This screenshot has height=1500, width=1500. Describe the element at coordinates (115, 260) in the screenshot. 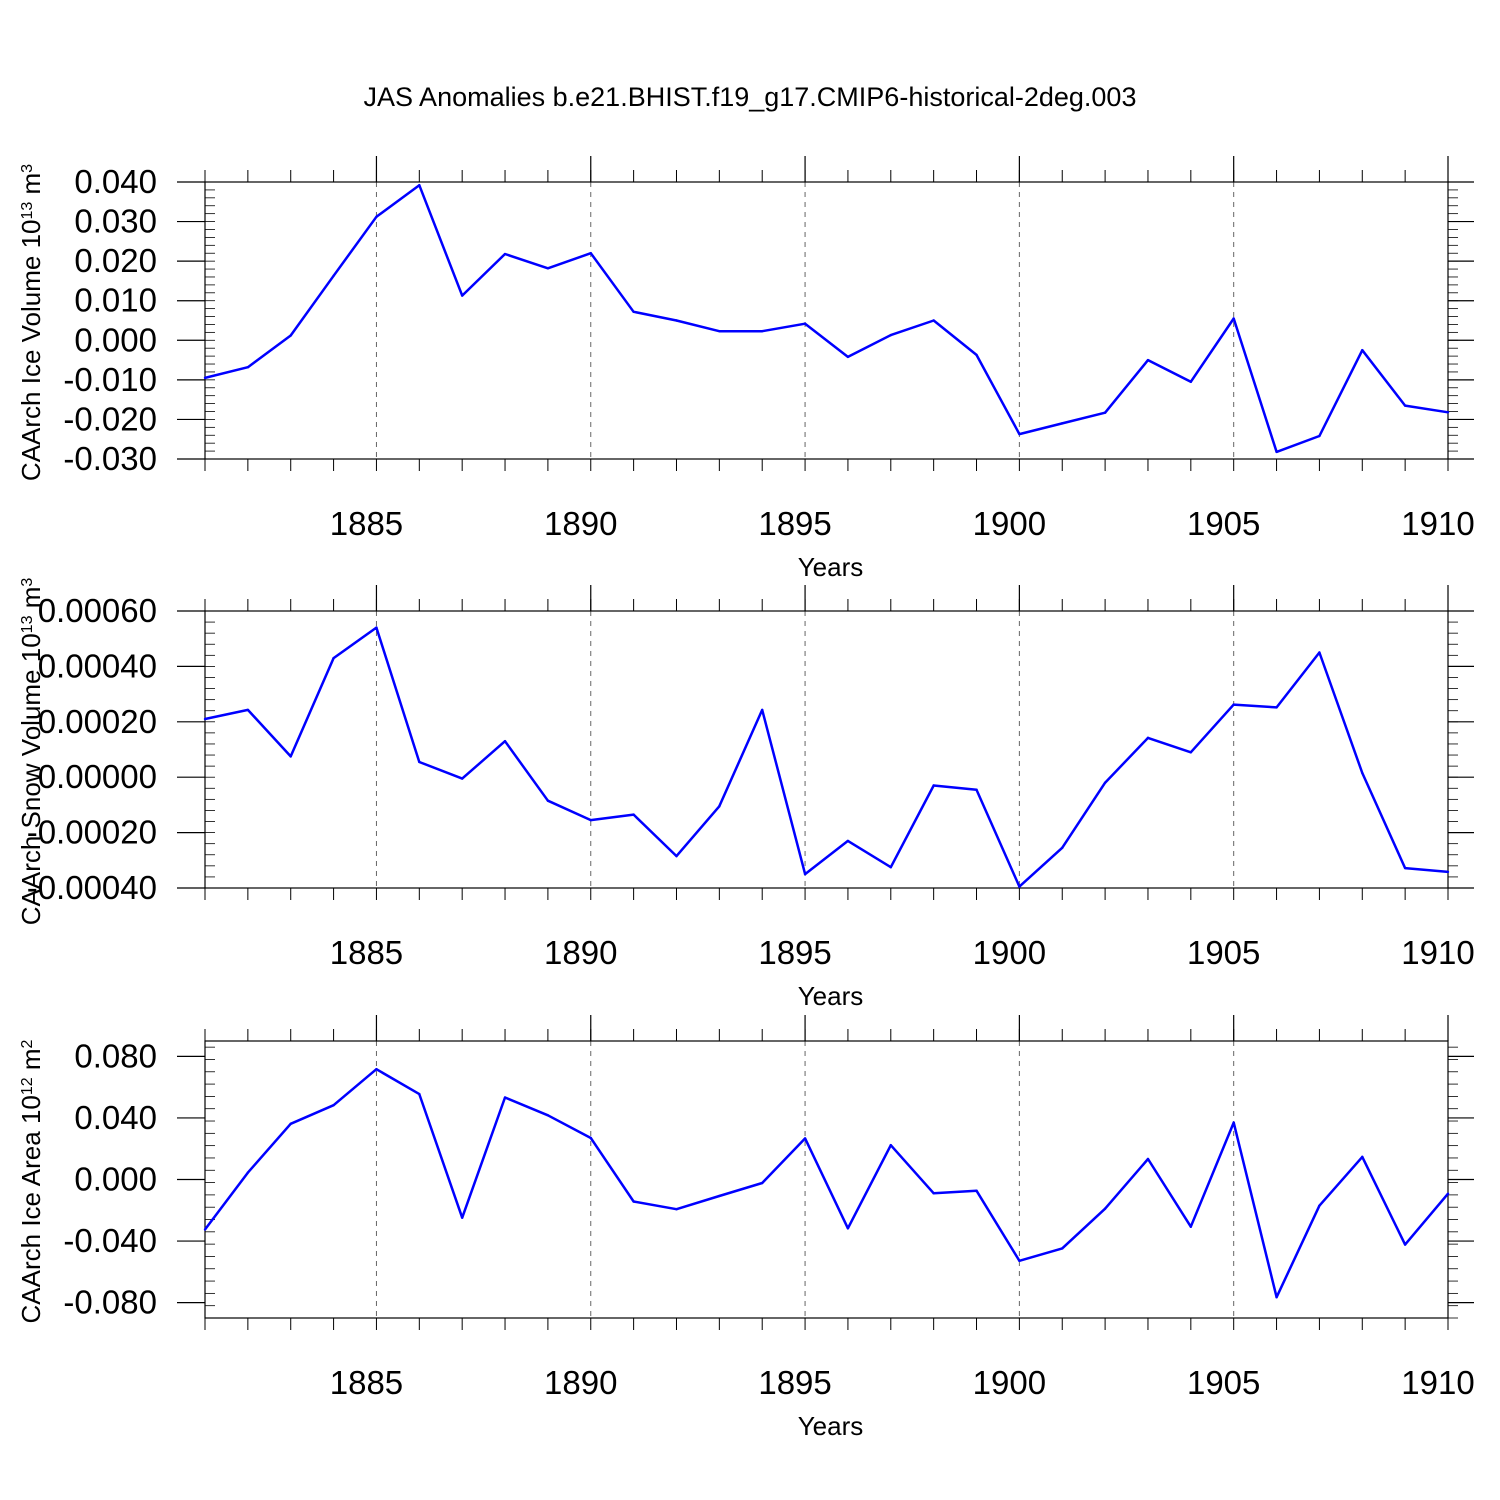

I see `y-tick-label: 0.020` at that location.